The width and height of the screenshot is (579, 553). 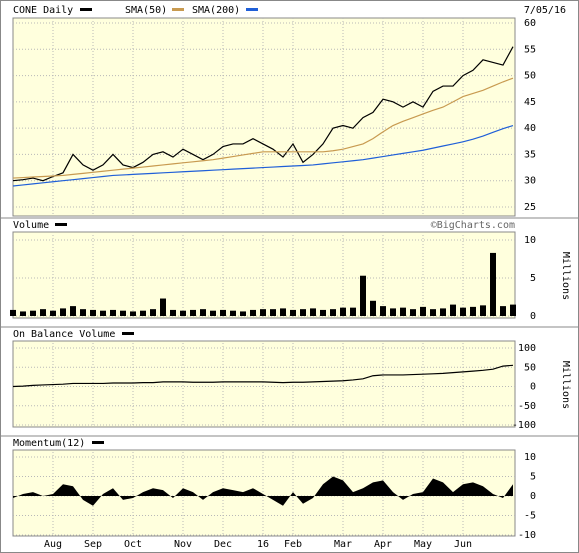 I want to click on date-label: 7/05/16, so click(x=545, y=10).